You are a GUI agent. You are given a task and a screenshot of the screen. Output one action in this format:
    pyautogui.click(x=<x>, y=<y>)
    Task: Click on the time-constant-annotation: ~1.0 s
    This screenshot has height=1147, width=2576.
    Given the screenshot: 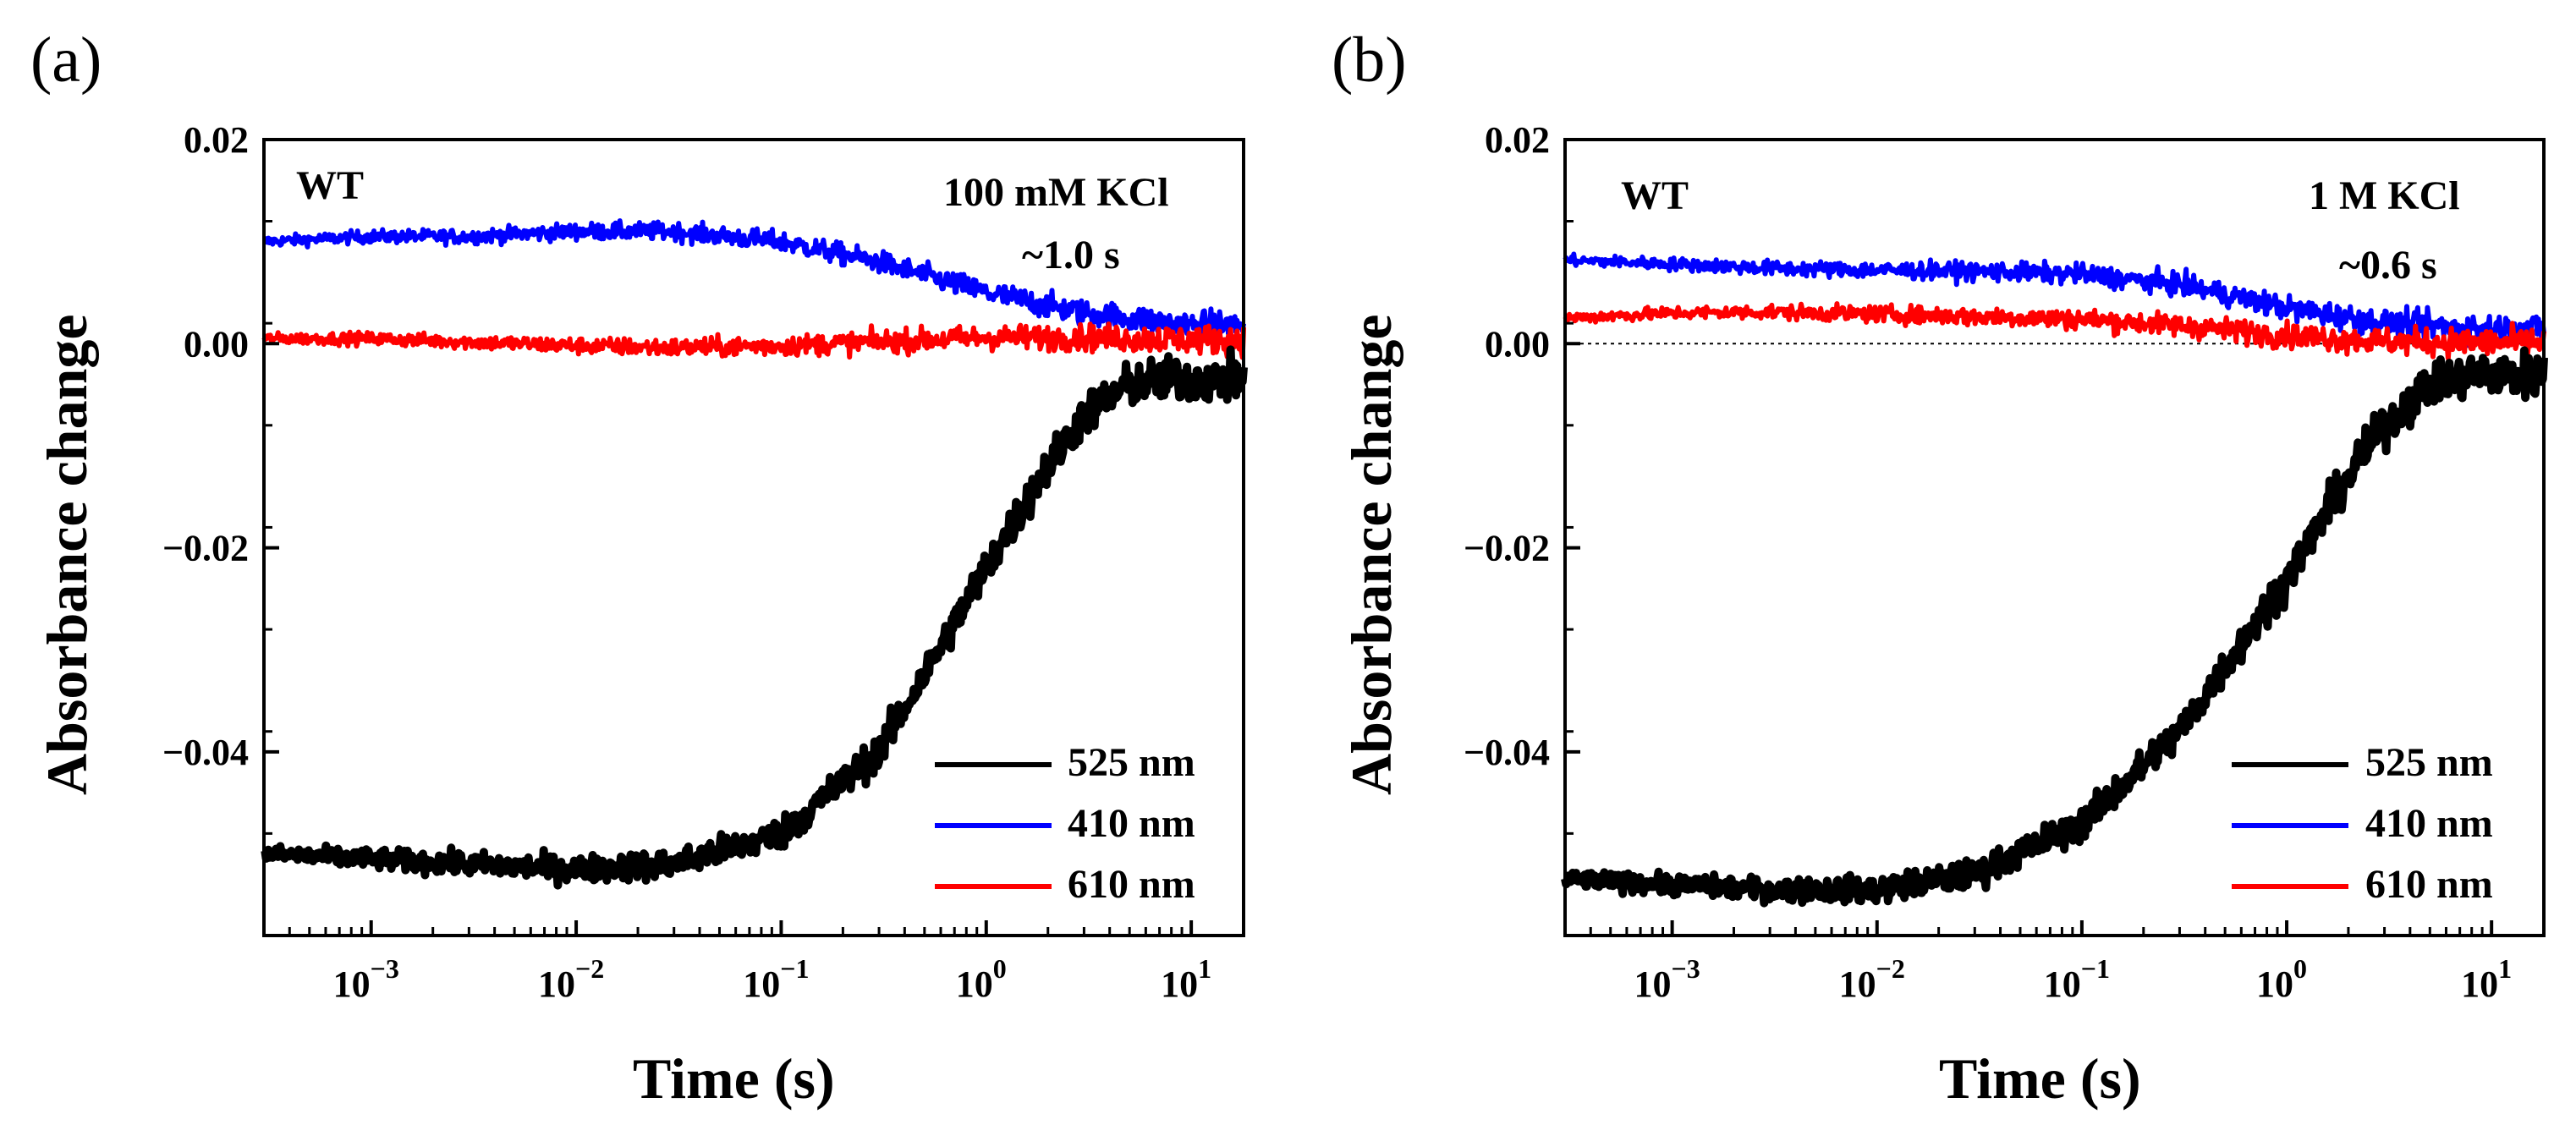 What is the action you would take?
    pyautogui.click(x=1071, y=255)
    